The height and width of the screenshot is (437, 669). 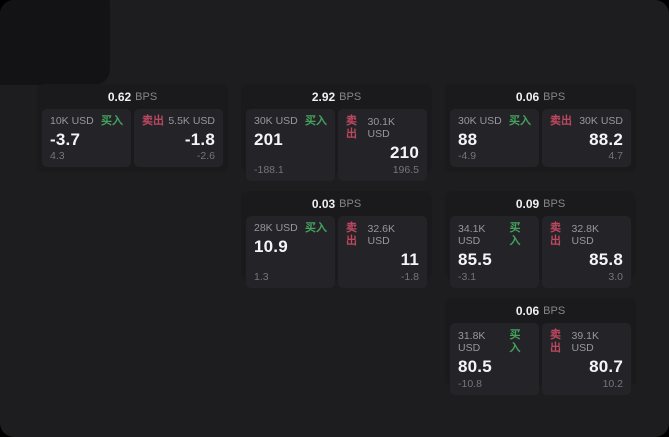 I want to click on sell-delta: 10.2, so click(x=612, y=383).